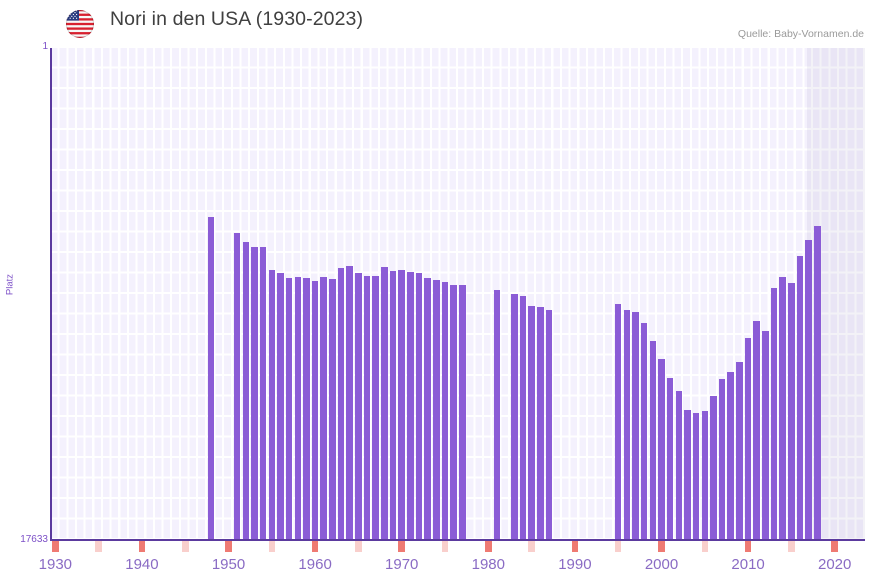  What do you see at coordinates (722, 459) in the screenshot?
I see `bar-2007` at bounding box center [722, 459].